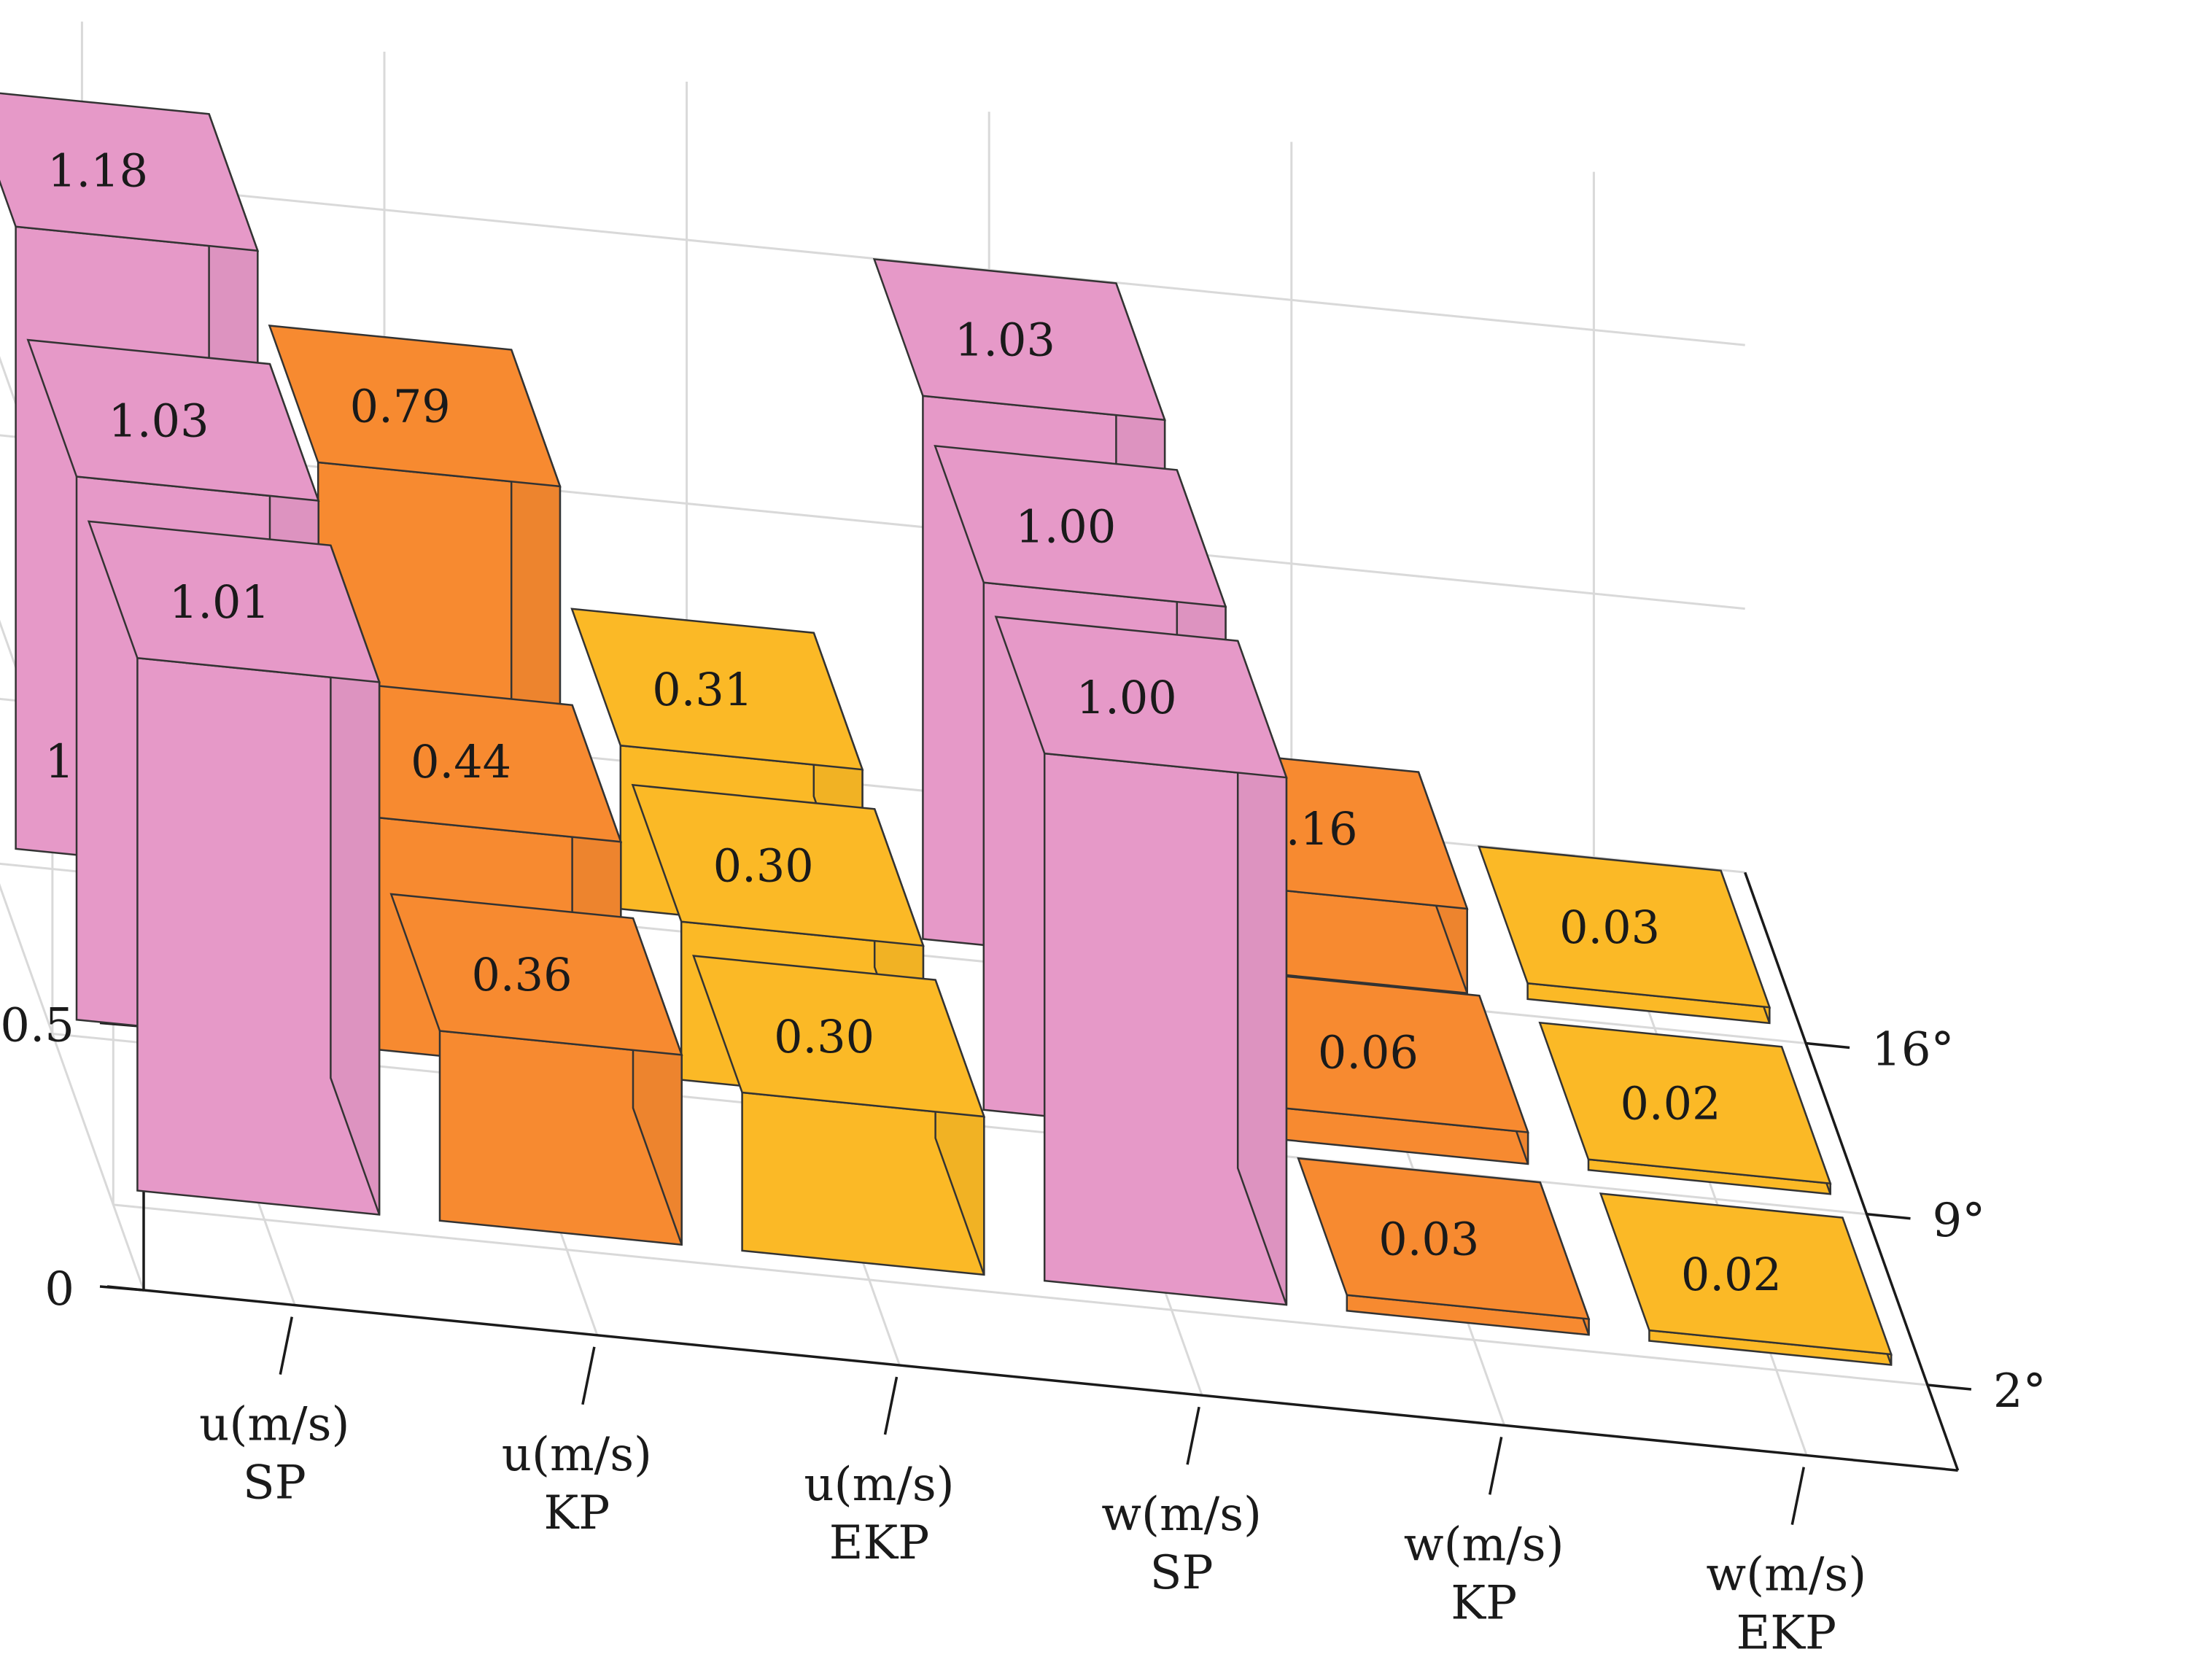  I want to click on bar: 1.00, so click(1141, 961).